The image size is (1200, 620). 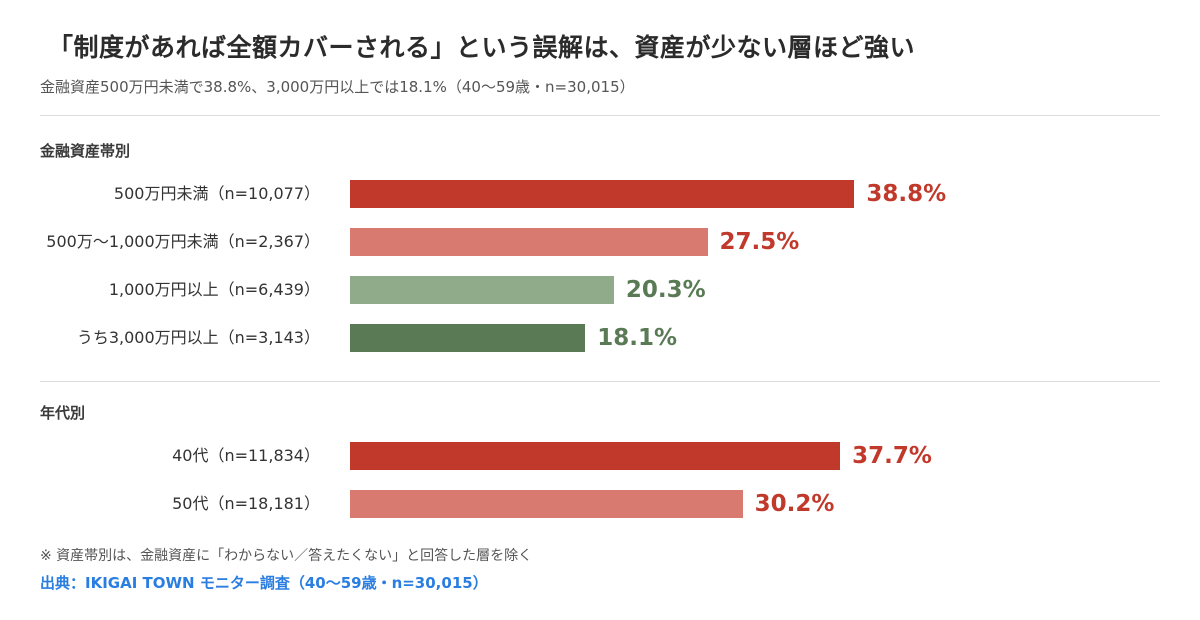 What do you see at coordinates (759, 242) in the screenshot?
I see `value-label: 27.5%` at bounding box center [759, 242].